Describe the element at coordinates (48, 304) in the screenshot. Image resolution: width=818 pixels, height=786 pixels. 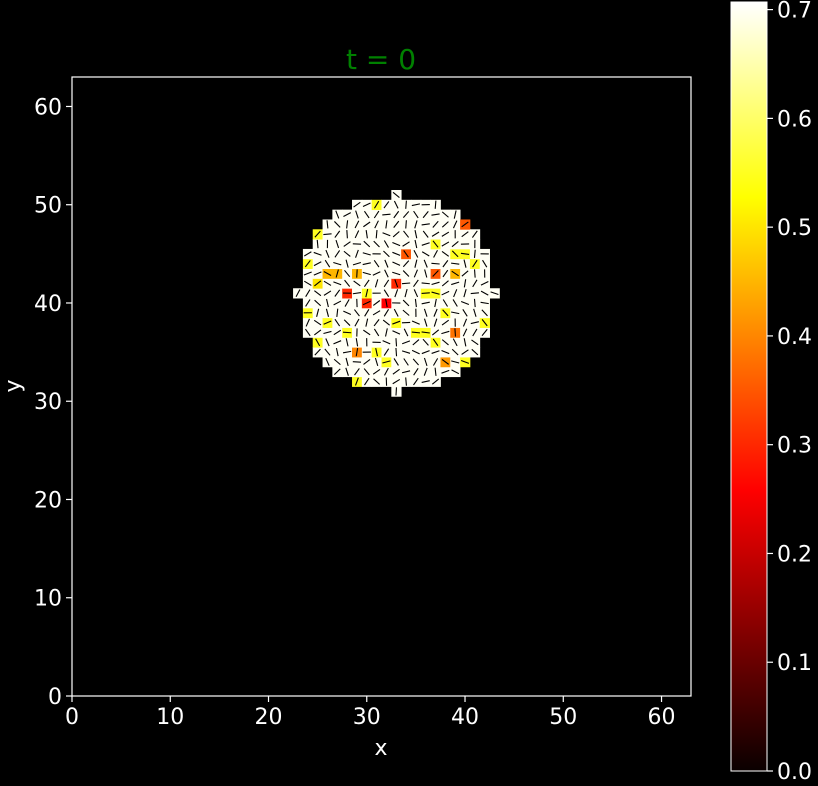
I see `y-tick-label: 40` at that location.